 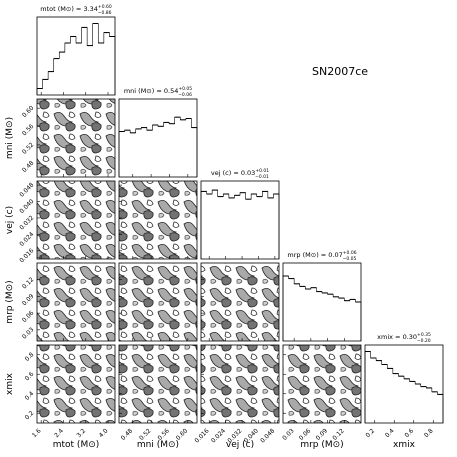 I want to click on title-main: mrp (M⊙) = 0.07, so click(x=314, y=255).